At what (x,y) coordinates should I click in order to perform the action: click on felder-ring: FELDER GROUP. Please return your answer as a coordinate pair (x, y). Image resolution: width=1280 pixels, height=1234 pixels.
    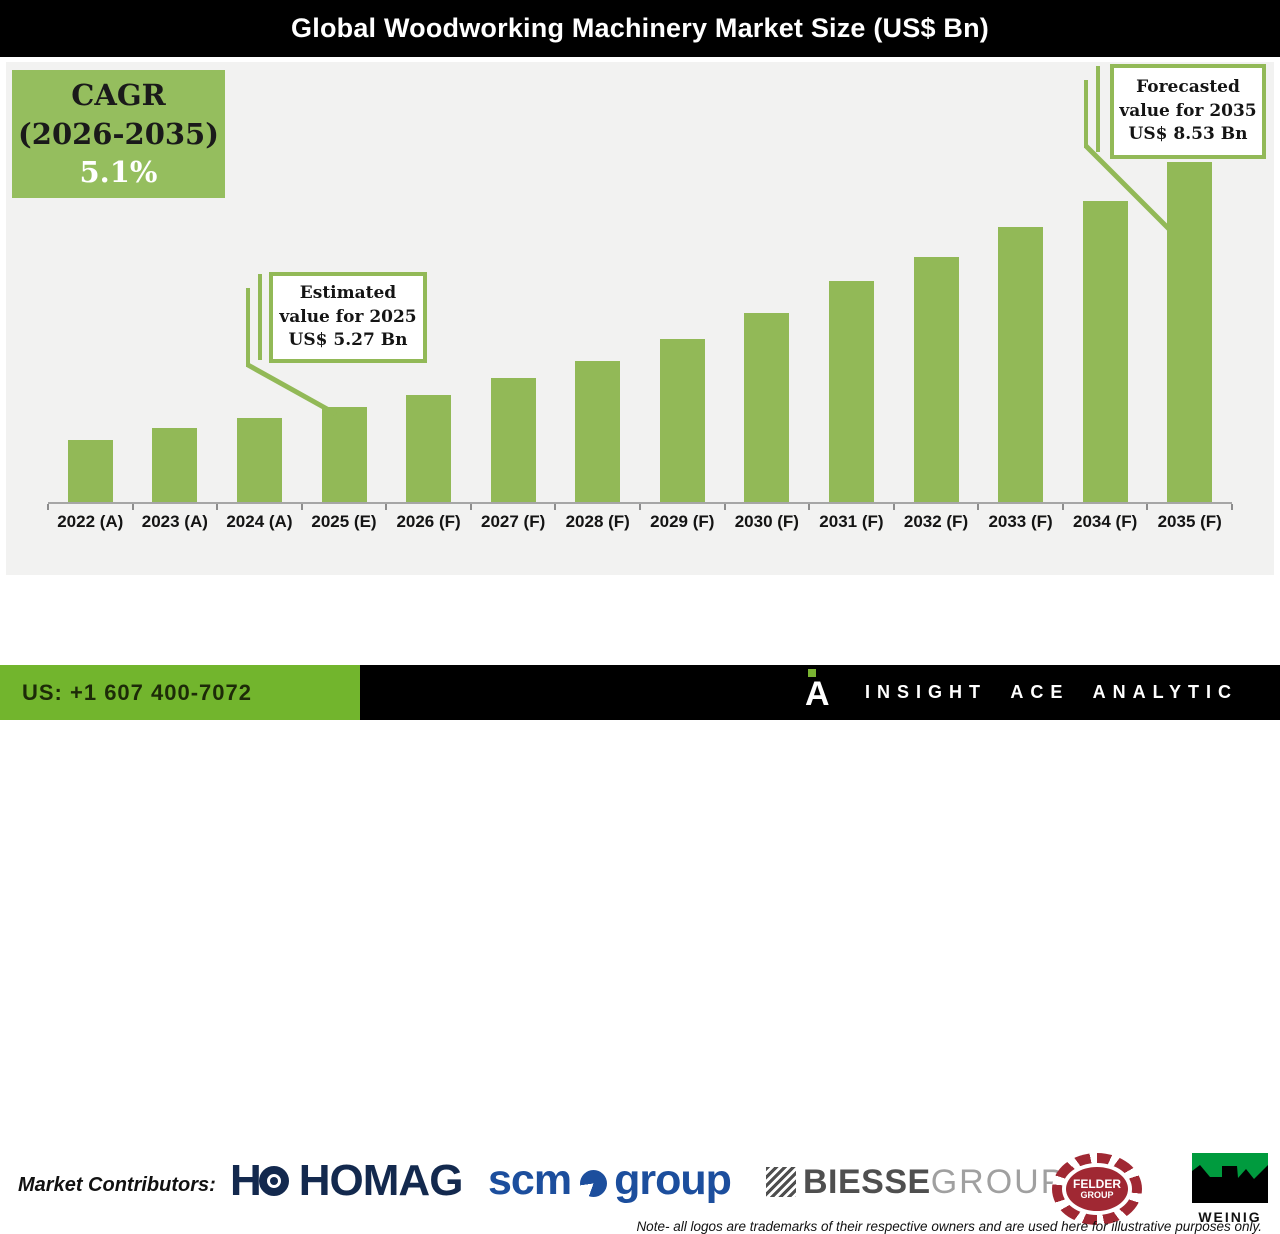
    Looking at the image, I should click on (1097, 1189).